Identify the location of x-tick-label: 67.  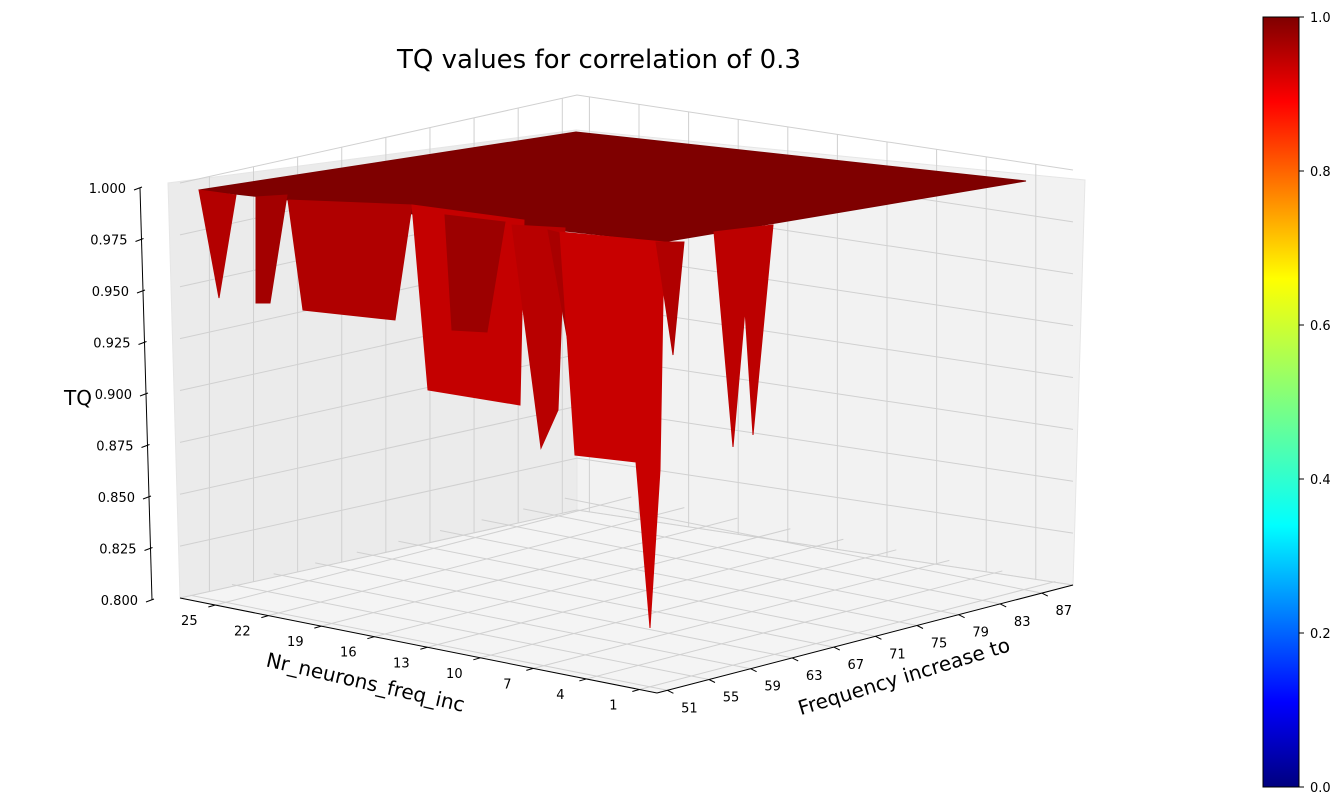
(856, 665).